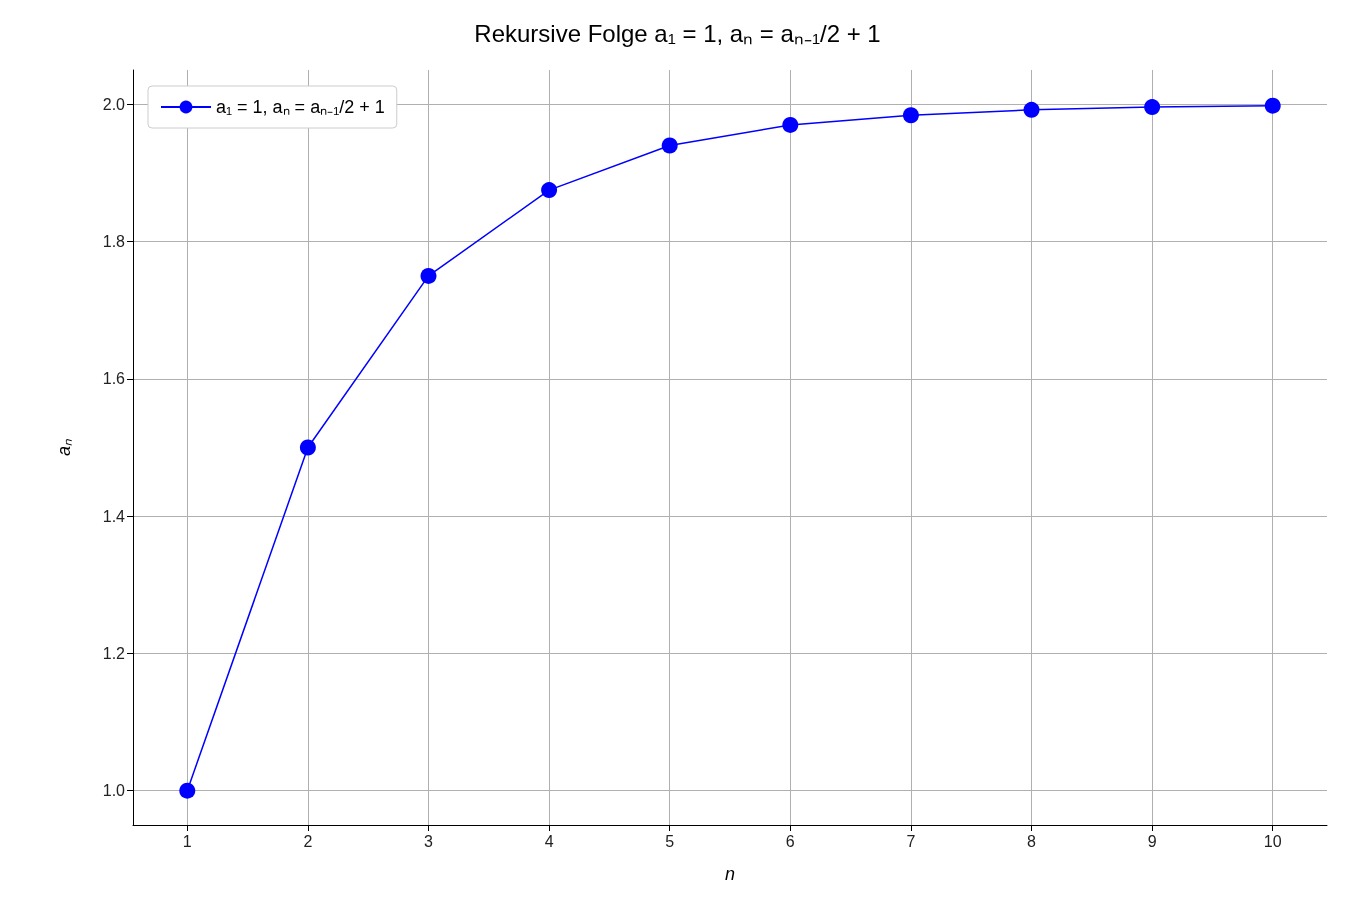 The width and height of the screenshot is (1355, 915). Describe the element at coordinates (1032, 841) in the screenshot. I see `x-tick-label: 8` at that location.